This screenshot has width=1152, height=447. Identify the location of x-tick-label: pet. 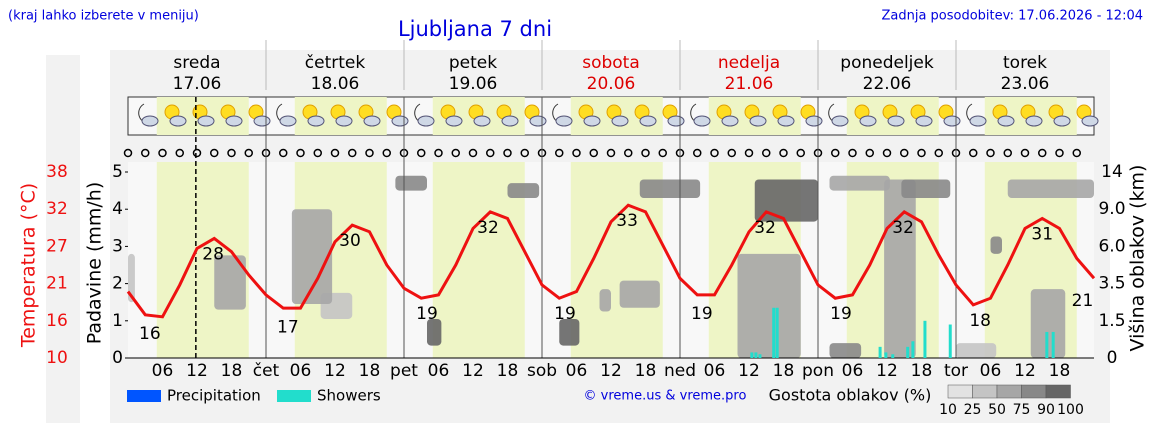
(404, 371).